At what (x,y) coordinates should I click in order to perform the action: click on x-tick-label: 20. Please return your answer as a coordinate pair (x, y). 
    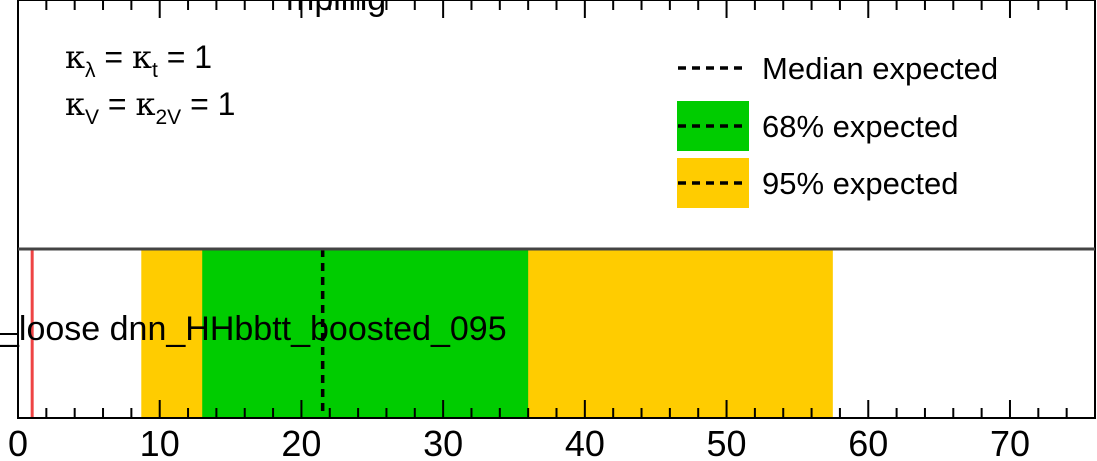
    Looking at the image, I should click on (301, 442).